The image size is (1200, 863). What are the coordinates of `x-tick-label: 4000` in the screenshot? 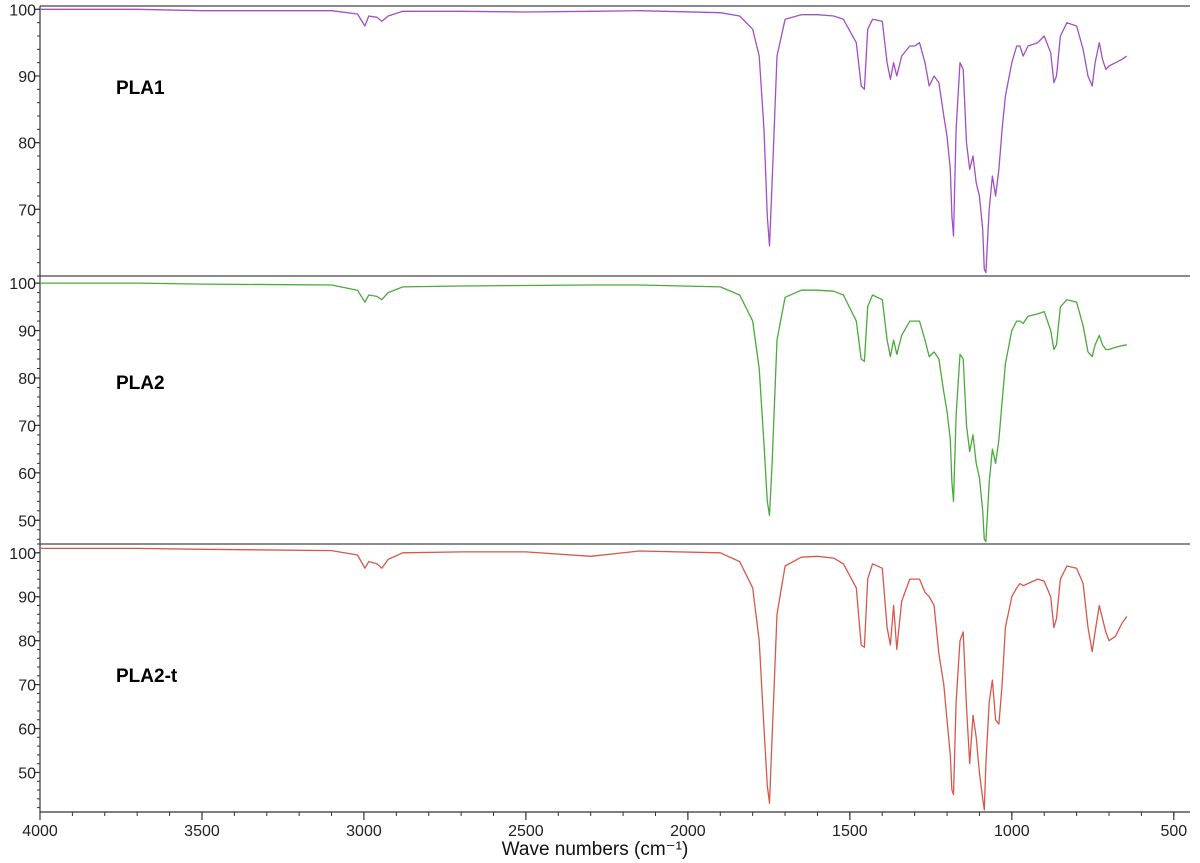 It's located at (40, 831).